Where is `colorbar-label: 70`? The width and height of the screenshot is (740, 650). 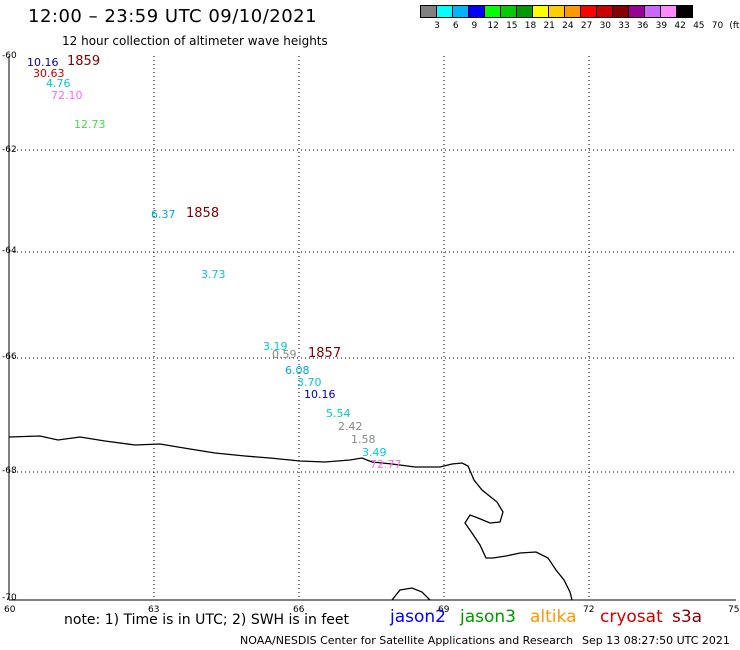 colorbar-label: 70 is located at coordinates (717, 26).